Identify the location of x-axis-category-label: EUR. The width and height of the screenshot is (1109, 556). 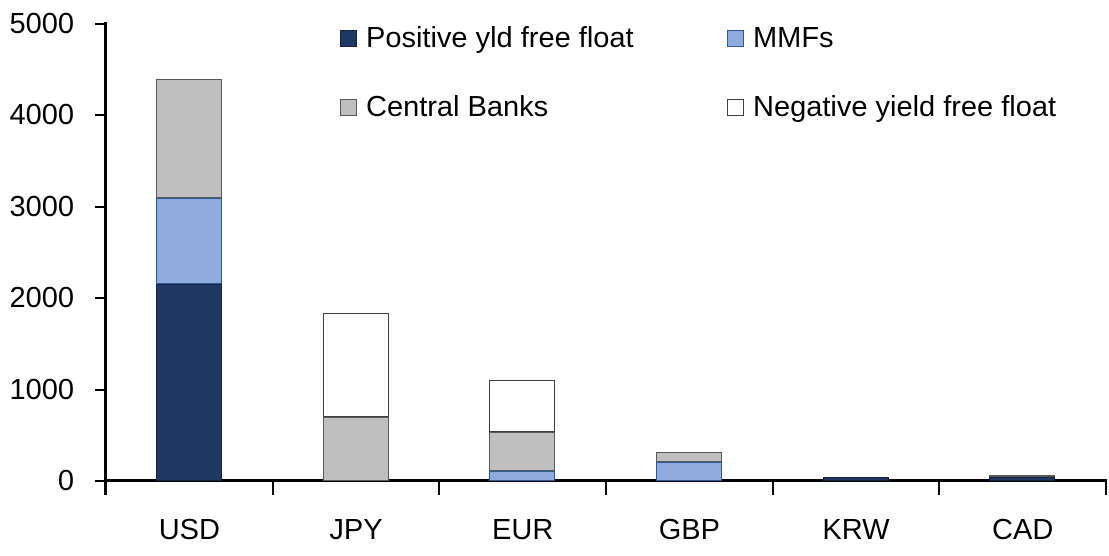
(523, 530).